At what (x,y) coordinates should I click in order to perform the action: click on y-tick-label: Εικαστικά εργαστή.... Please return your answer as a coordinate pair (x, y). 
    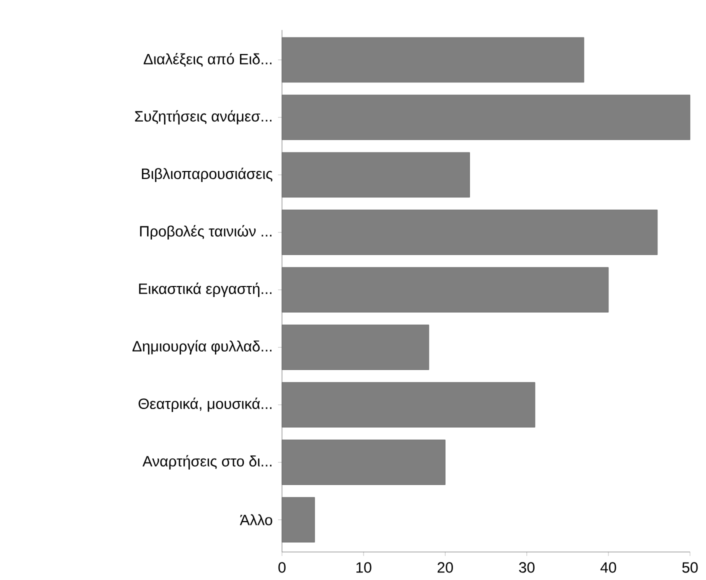
    Looking at the image, I should click on (205, 290).